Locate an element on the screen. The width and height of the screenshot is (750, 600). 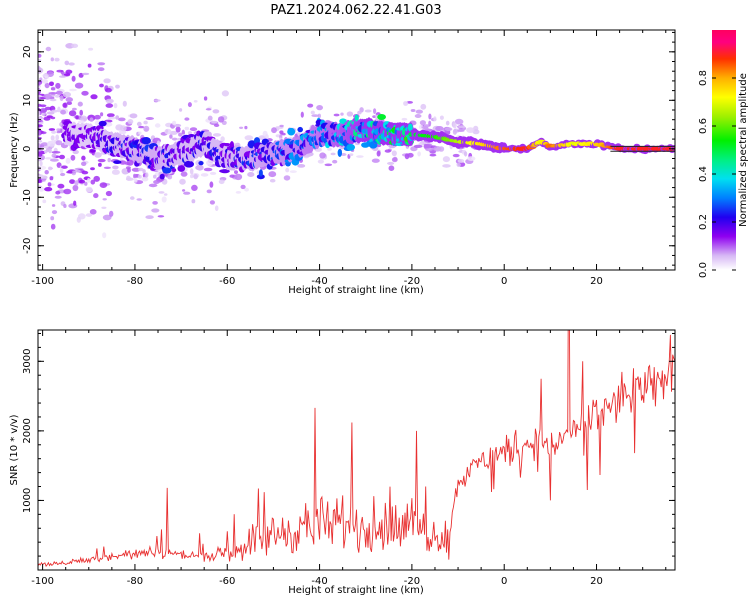
colorbar-gradient is located at coordinates (724, 150).